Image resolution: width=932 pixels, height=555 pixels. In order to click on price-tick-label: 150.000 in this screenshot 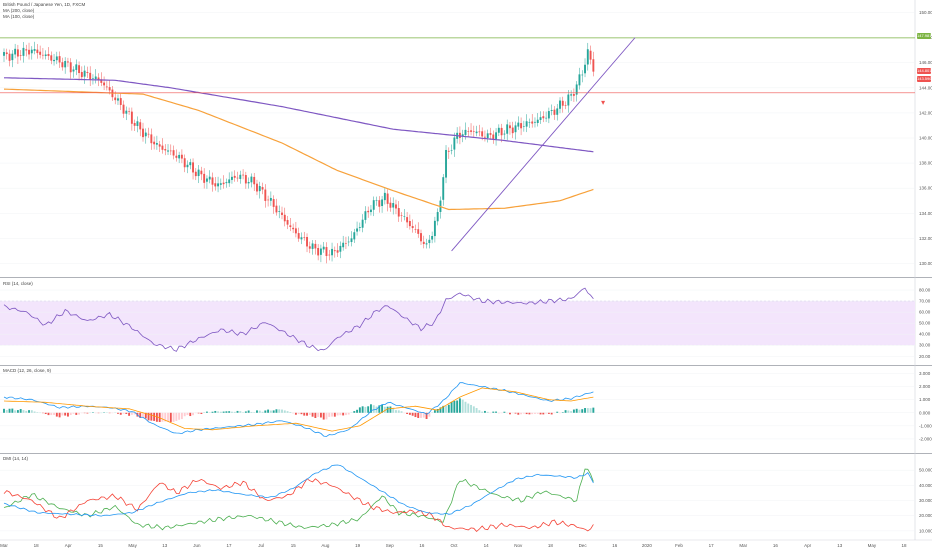, I will do `click(925, 12)`.